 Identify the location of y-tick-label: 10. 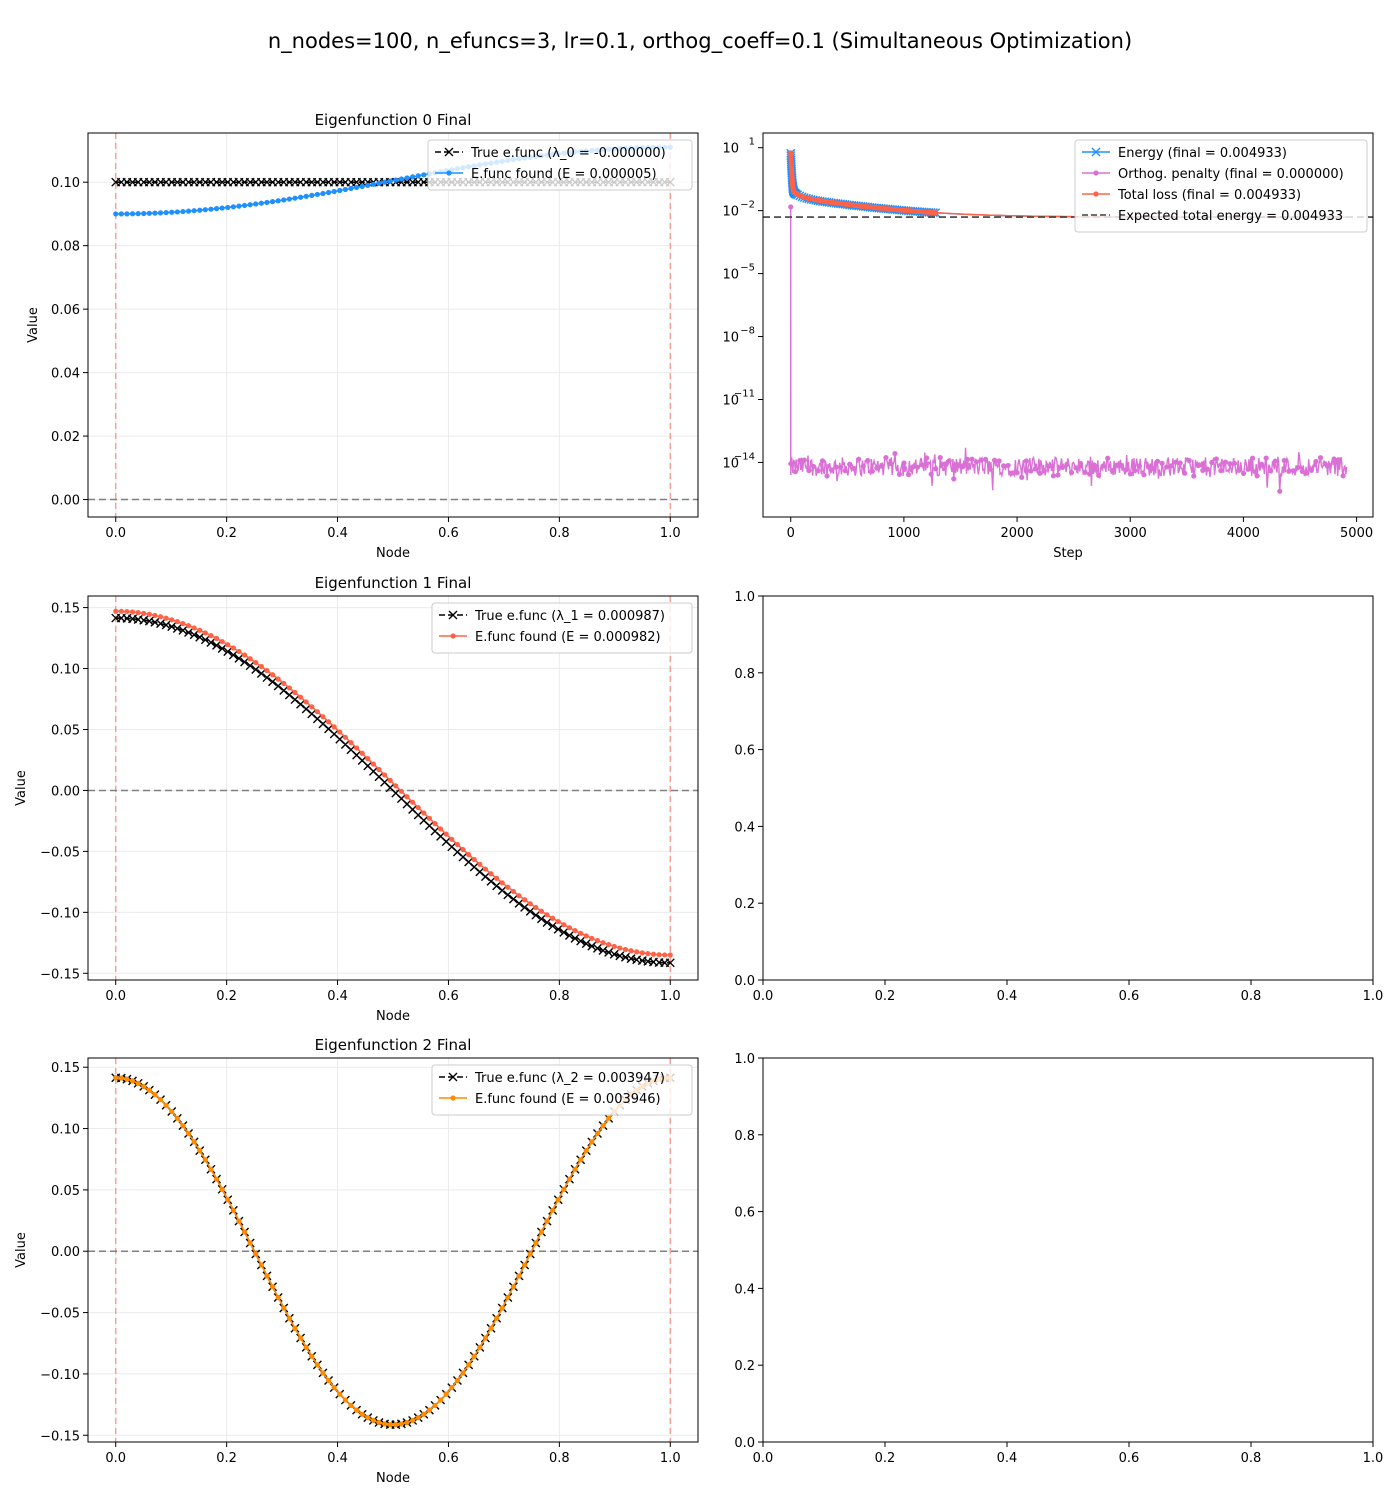
(730, 400).